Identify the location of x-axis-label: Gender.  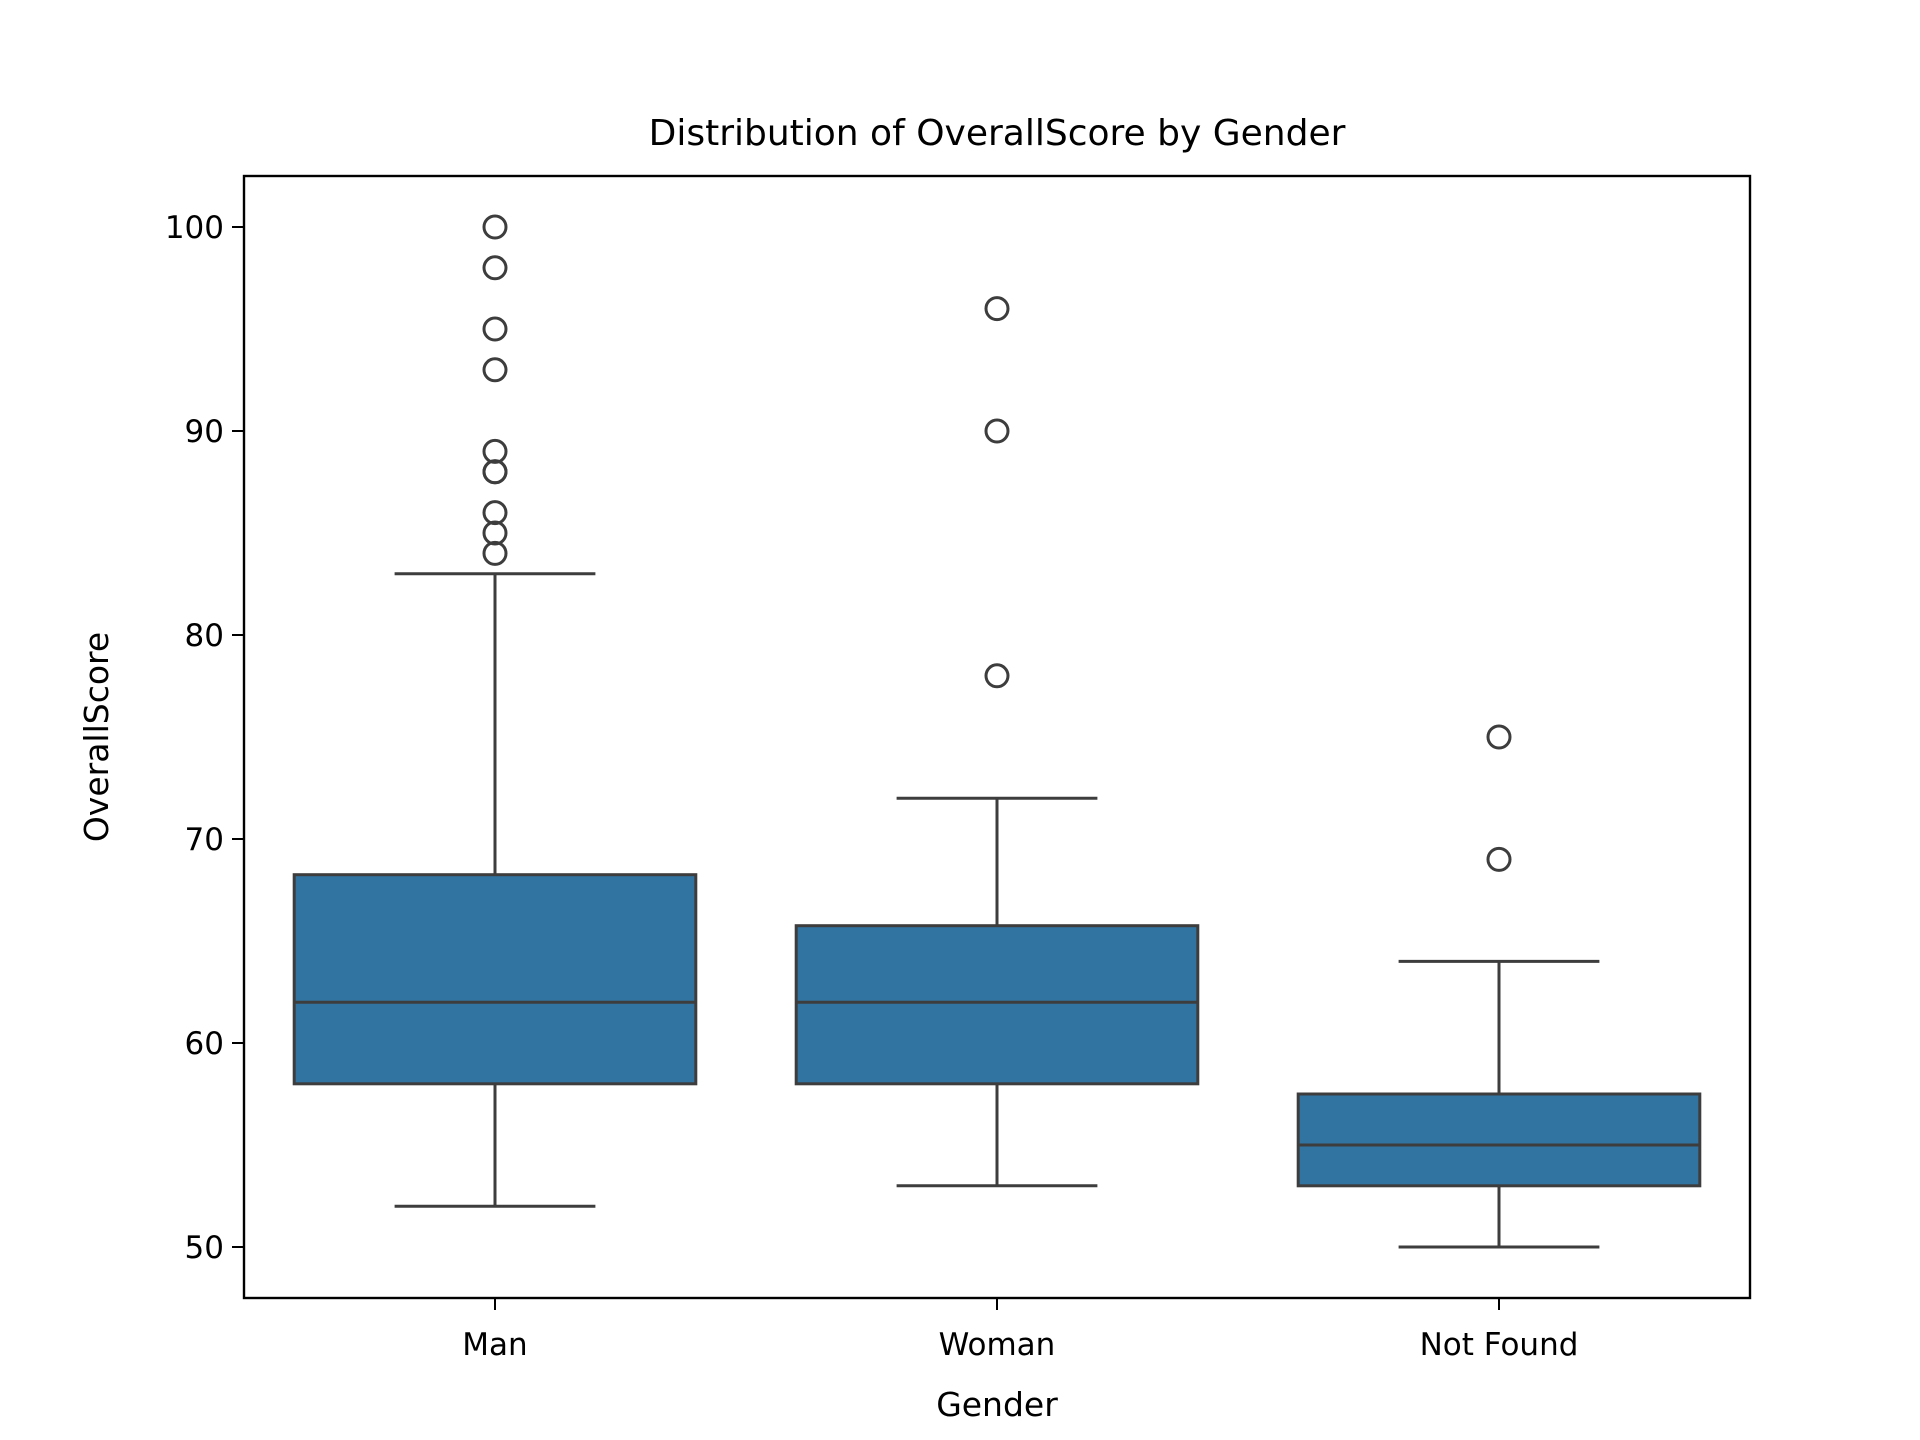
(997, 1404).